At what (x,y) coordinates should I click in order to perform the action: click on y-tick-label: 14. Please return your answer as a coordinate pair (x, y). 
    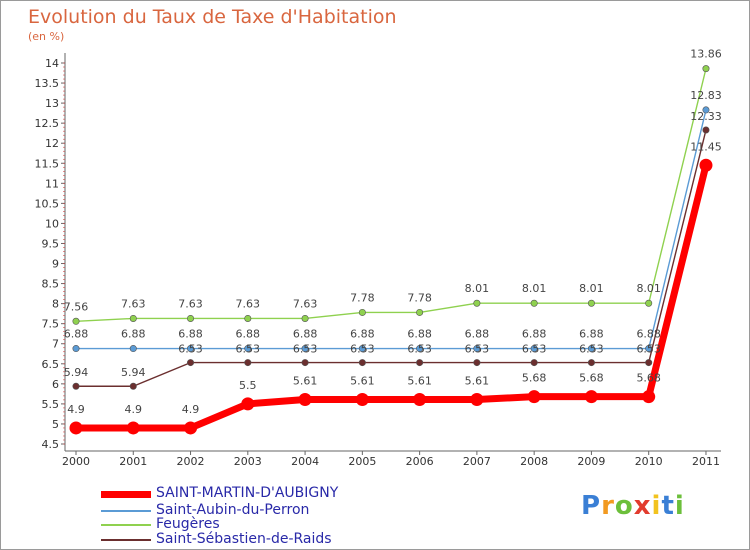
    Looking at the image, I should click on (52, 63).